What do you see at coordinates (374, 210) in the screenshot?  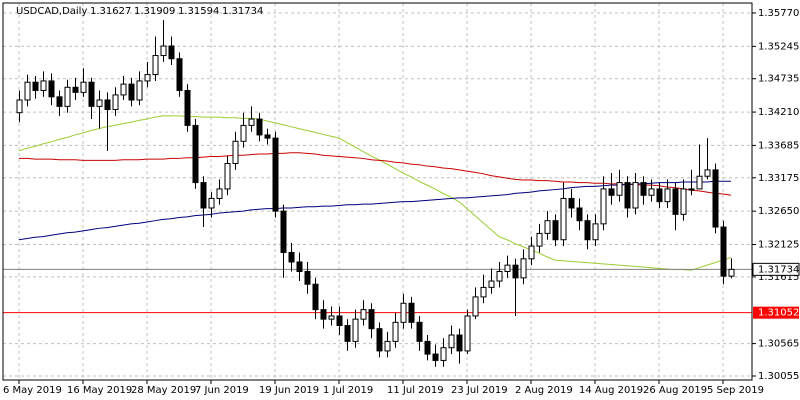 I see `moving-average` at bounding box center [374, 210].